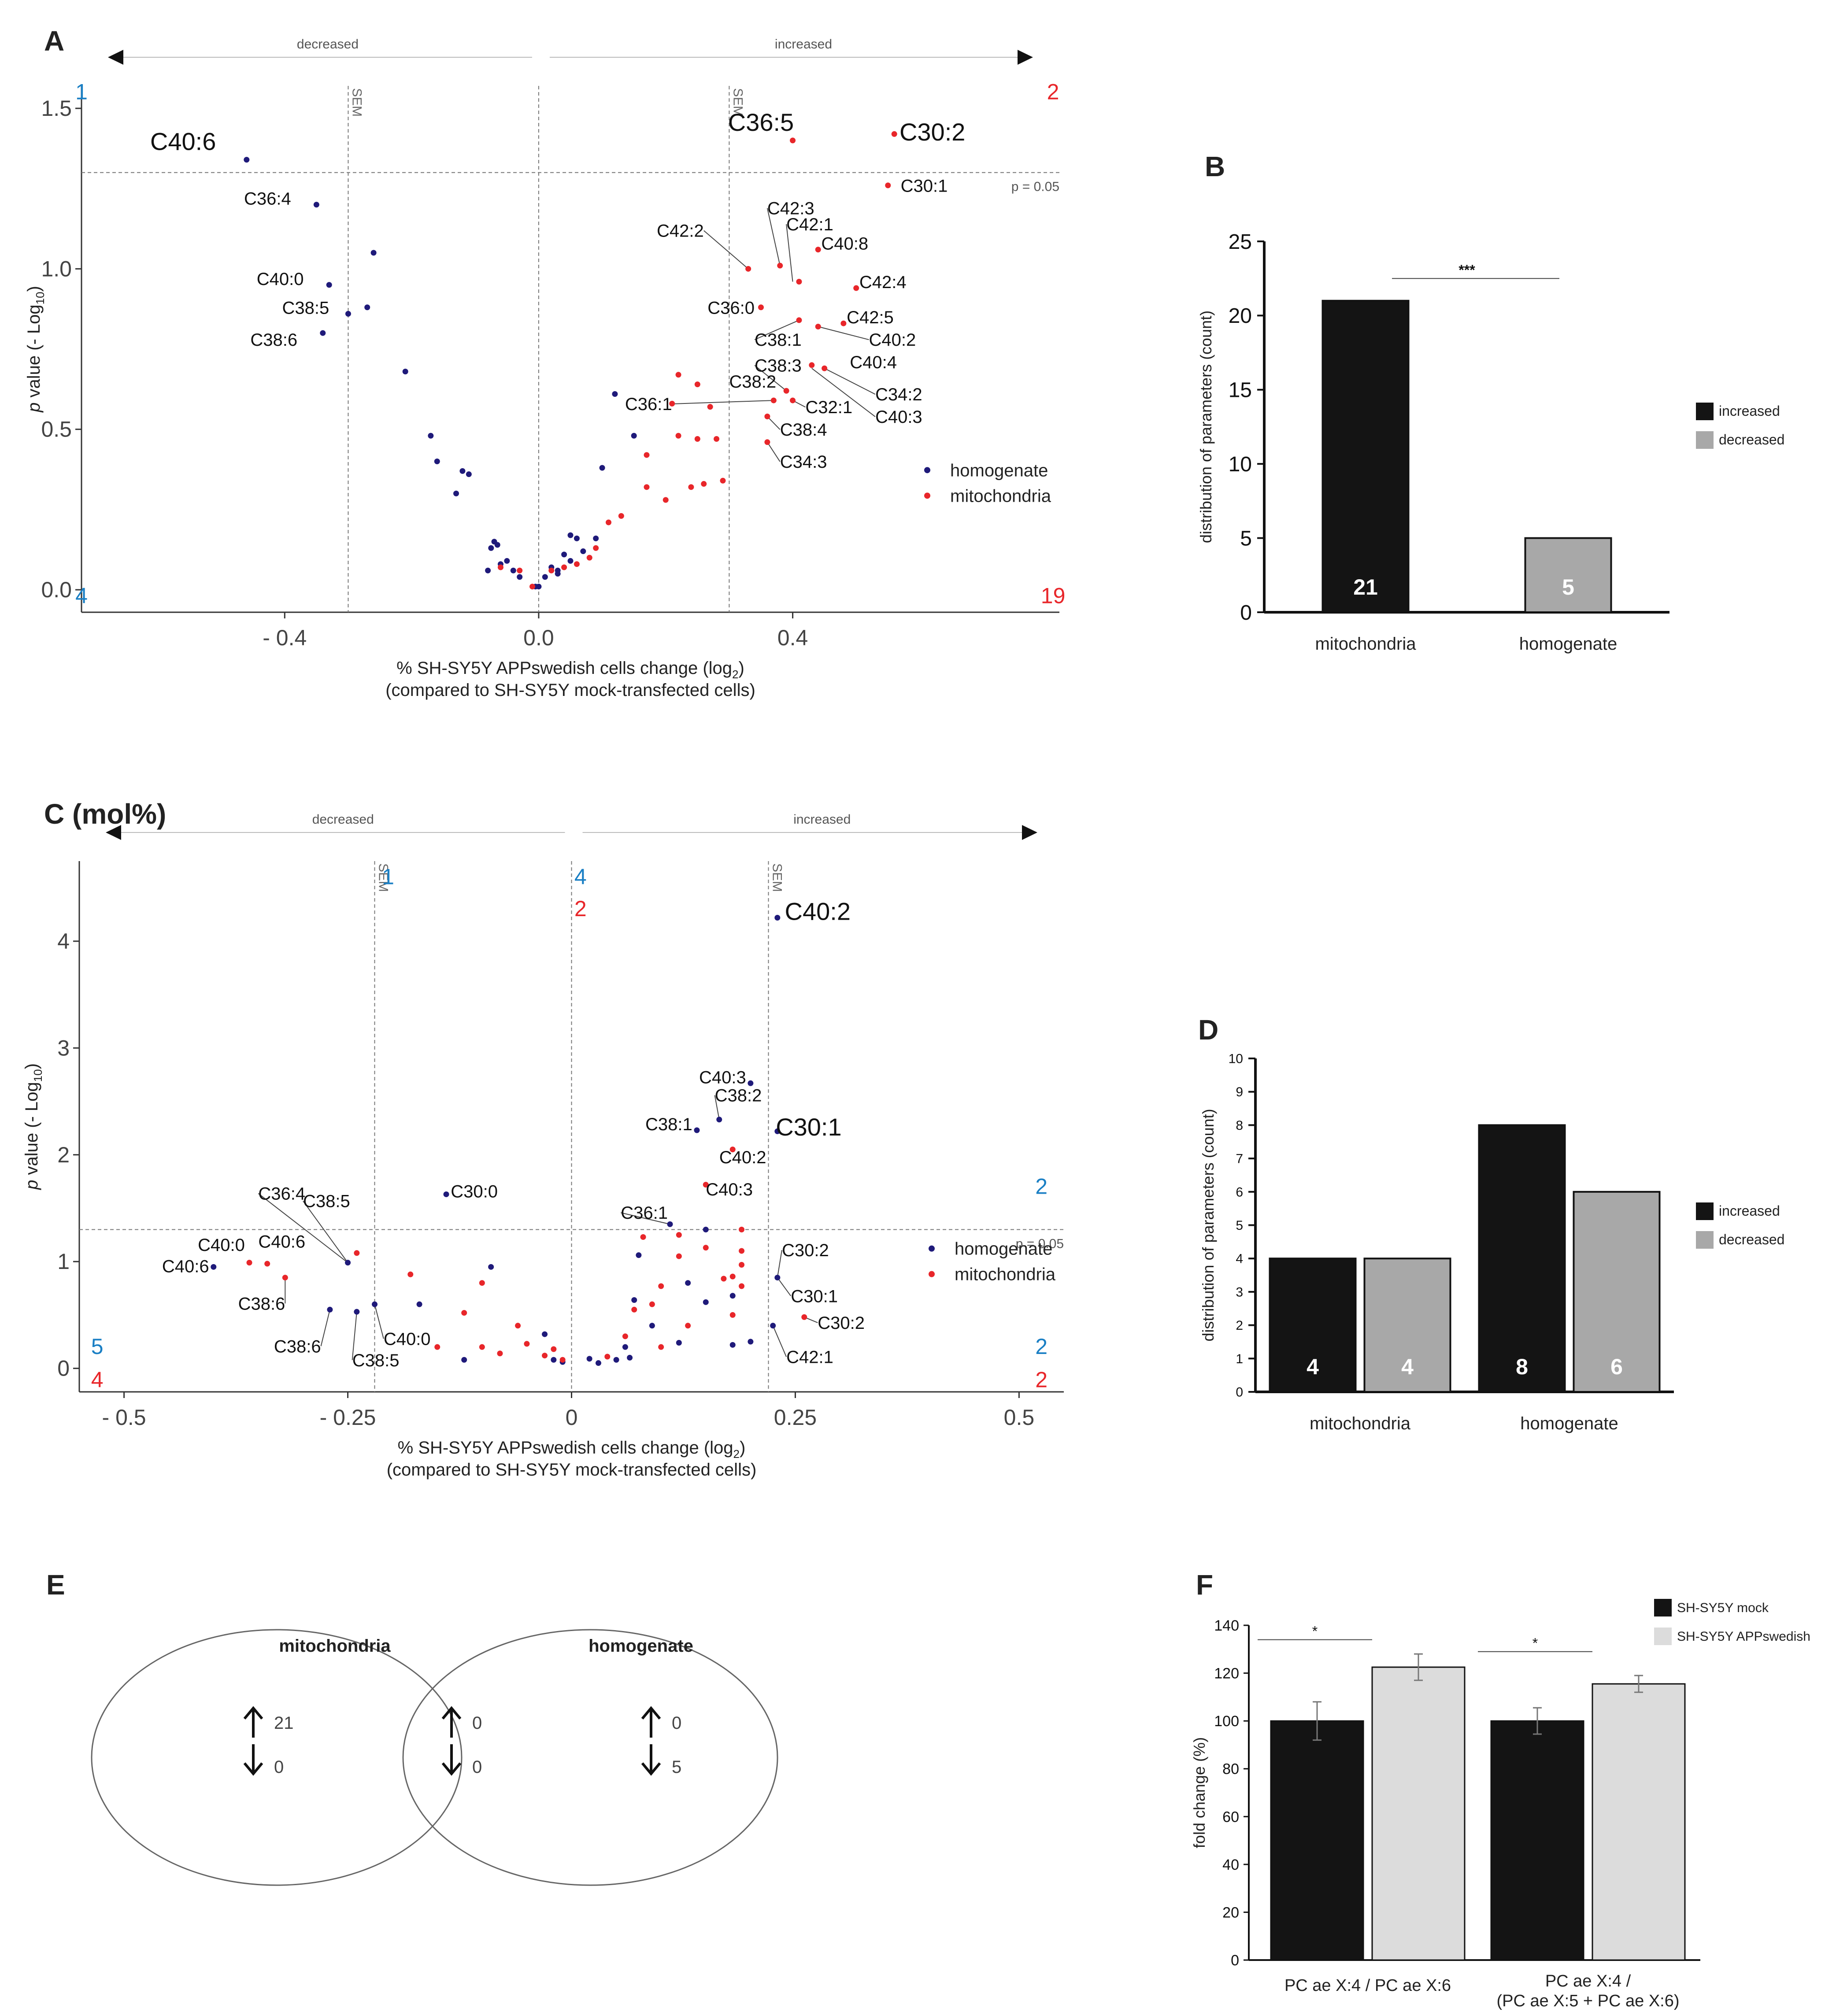 This screenshot has width=1836, height=2016. I want to click on x-axis-title: % SH-SY5Y APPswedish cells change (log2), so click(572, 1449).